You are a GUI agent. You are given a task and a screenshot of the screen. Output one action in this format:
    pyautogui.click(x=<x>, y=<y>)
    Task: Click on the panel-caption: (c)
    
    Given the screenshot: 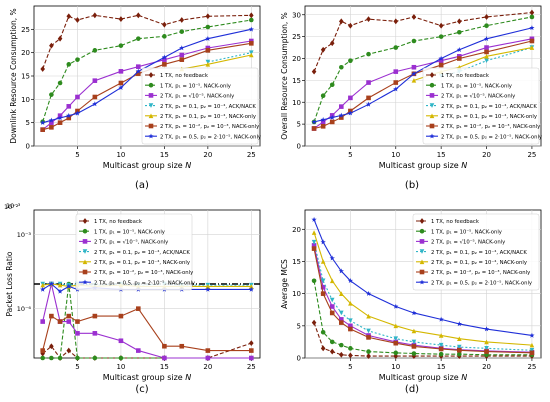 What is the action you would take?
    pyautogui.click(x=141, y=389)
    